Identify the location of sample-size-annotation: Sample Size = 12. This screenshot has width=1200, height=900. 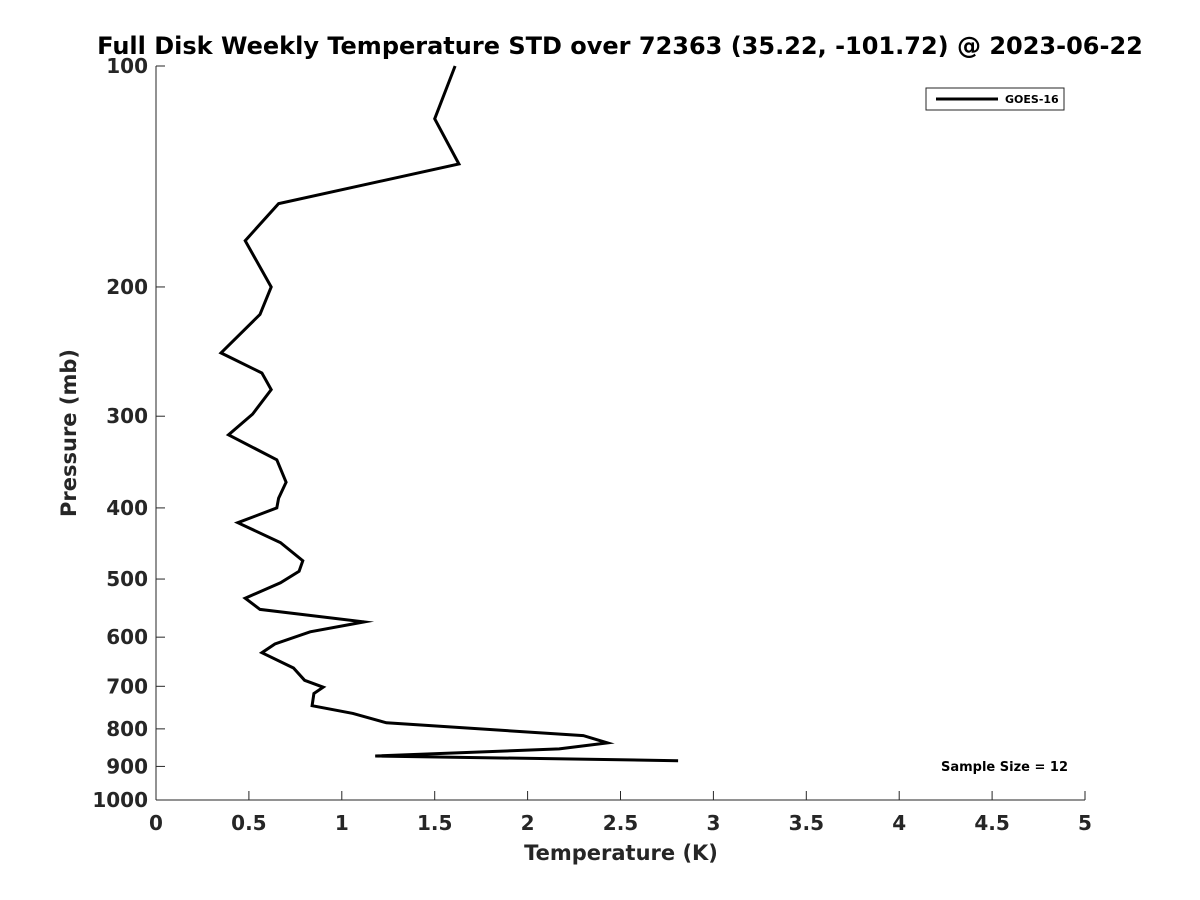
(1004, 767).